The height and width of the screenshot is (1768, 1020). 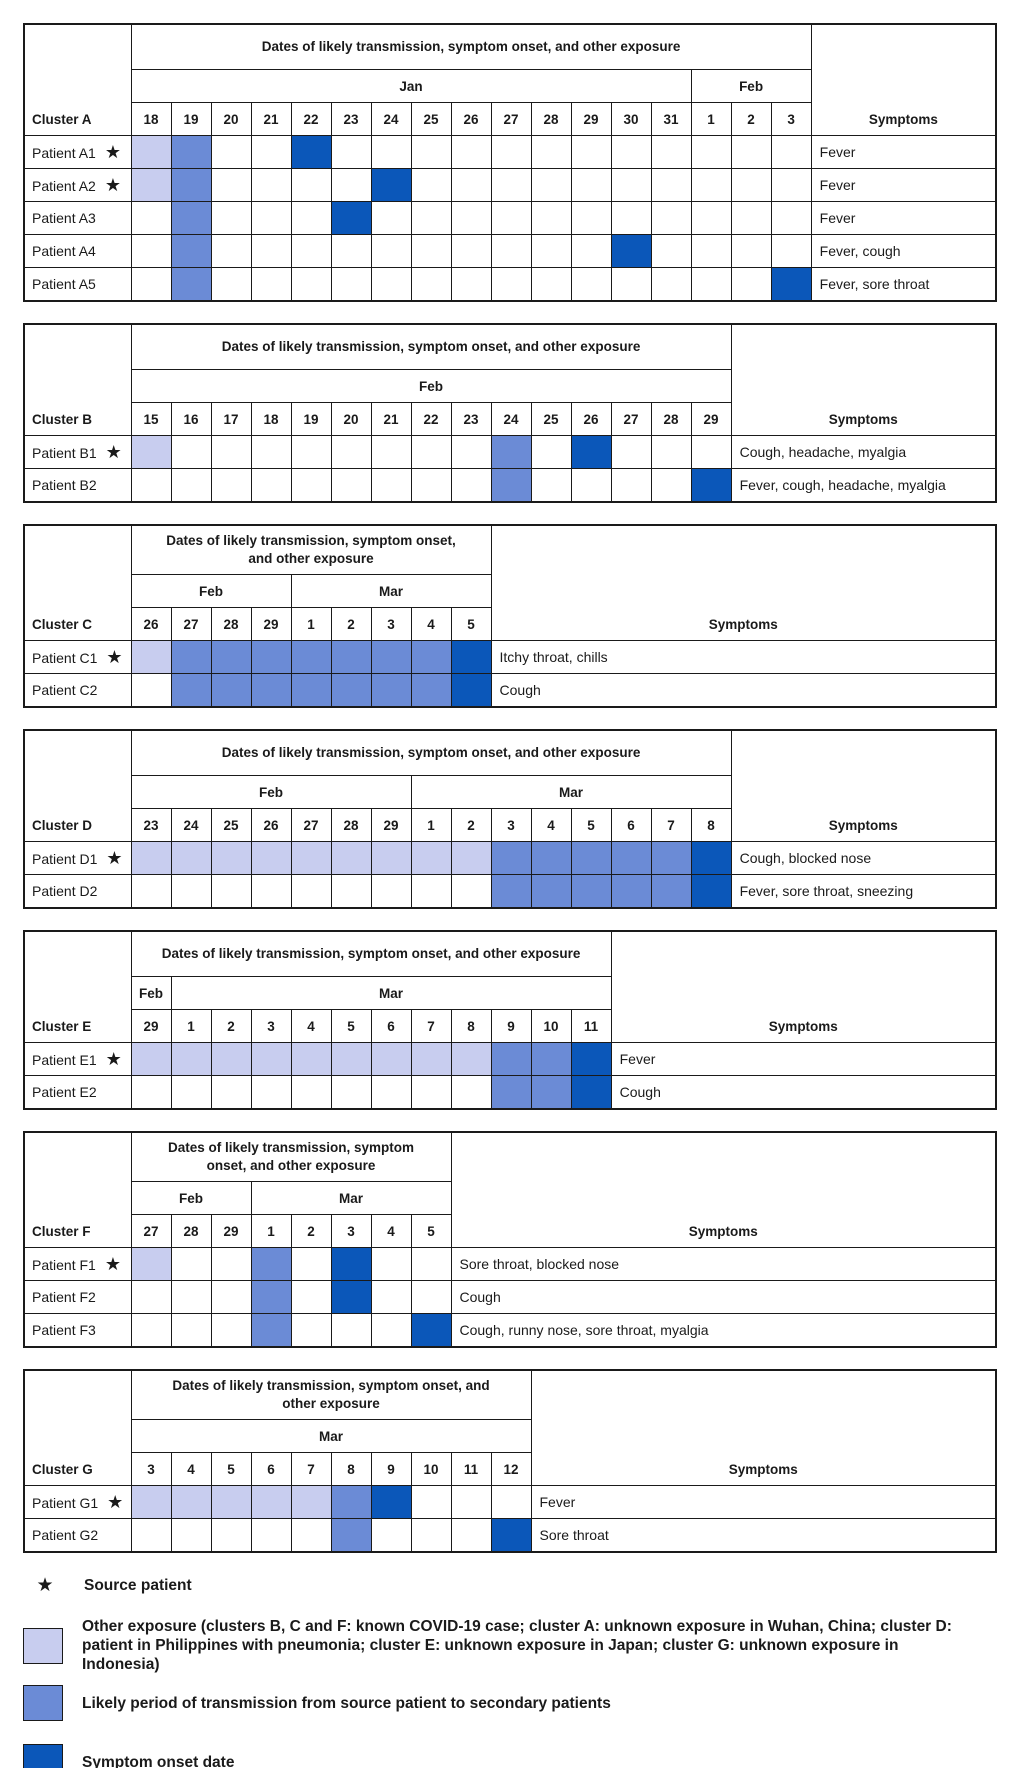 I want to click on date: 29, so click(x=591, y=119).